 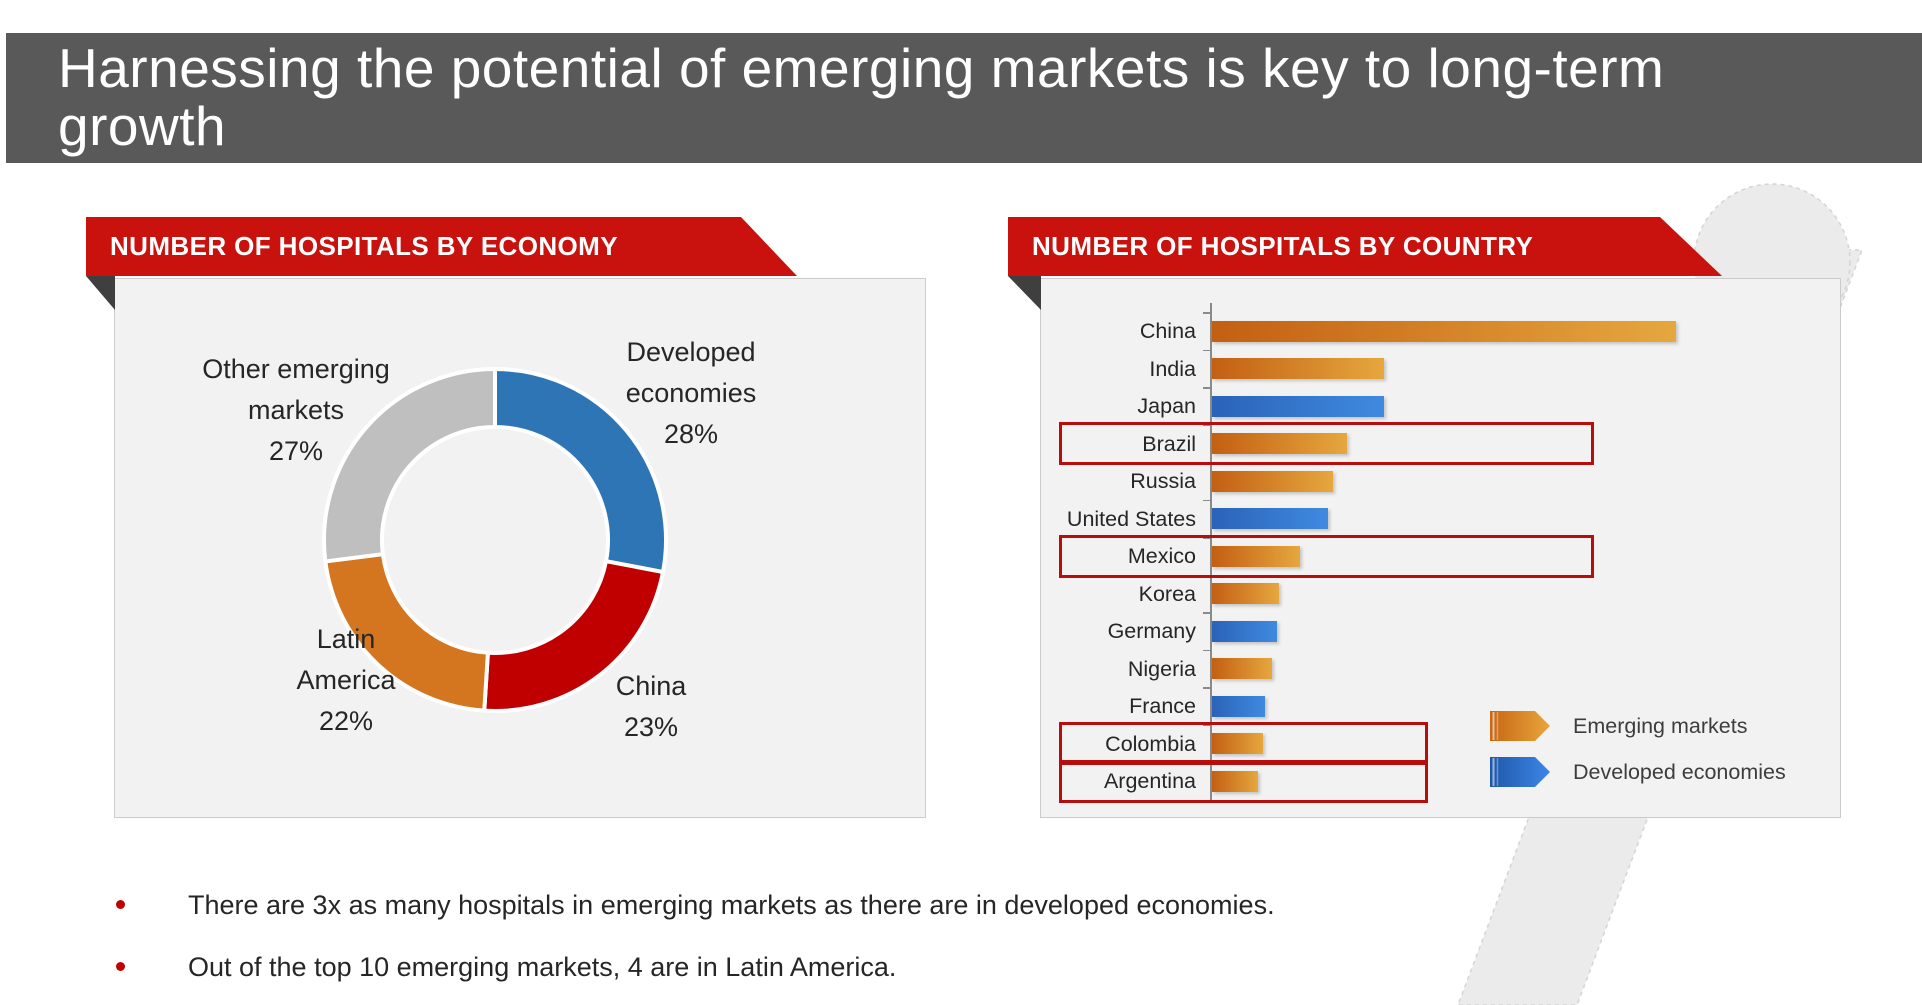 What do you see at coordinates (1211, 551) in the screenshot?
I see `bar-axis` at bounding box center [1211, 551].